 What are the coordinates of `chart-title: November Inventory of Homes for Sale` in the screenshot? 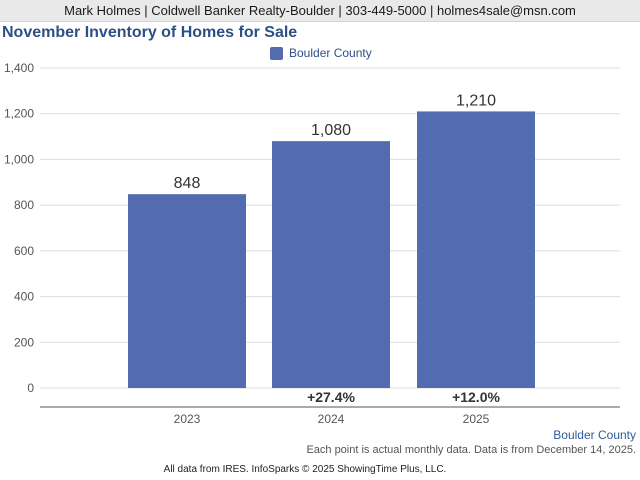 It's located at (150, 32).